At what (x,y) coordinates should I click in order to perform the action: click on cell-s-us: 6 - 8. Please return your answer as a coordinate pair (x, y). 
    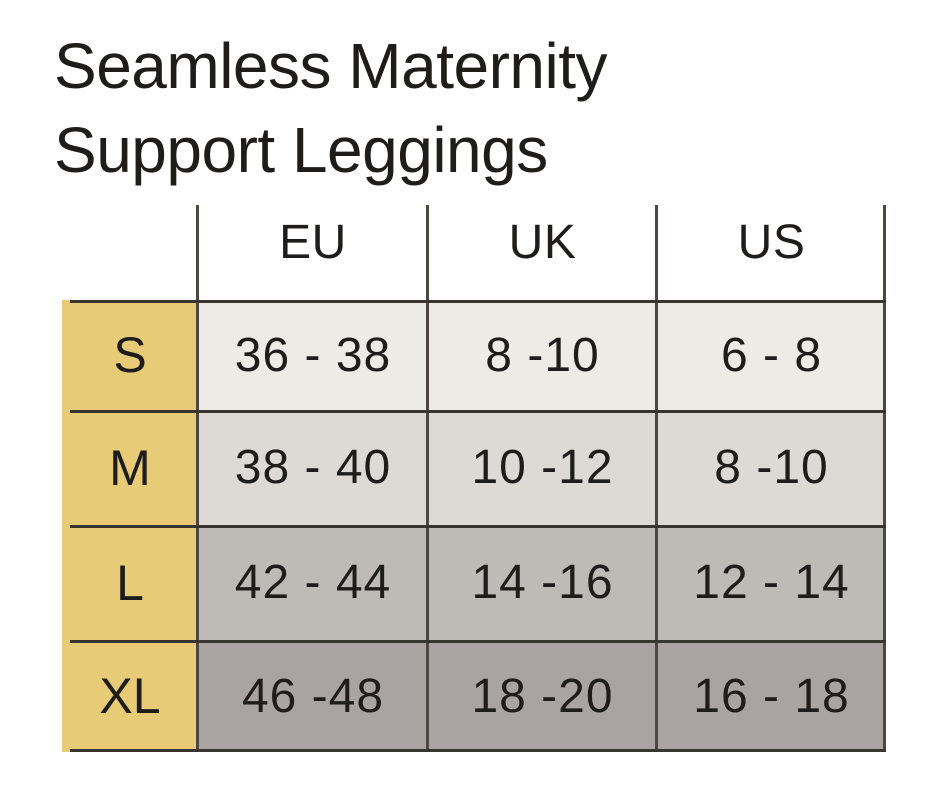
    Looking at the image, I should click on (771, 355).